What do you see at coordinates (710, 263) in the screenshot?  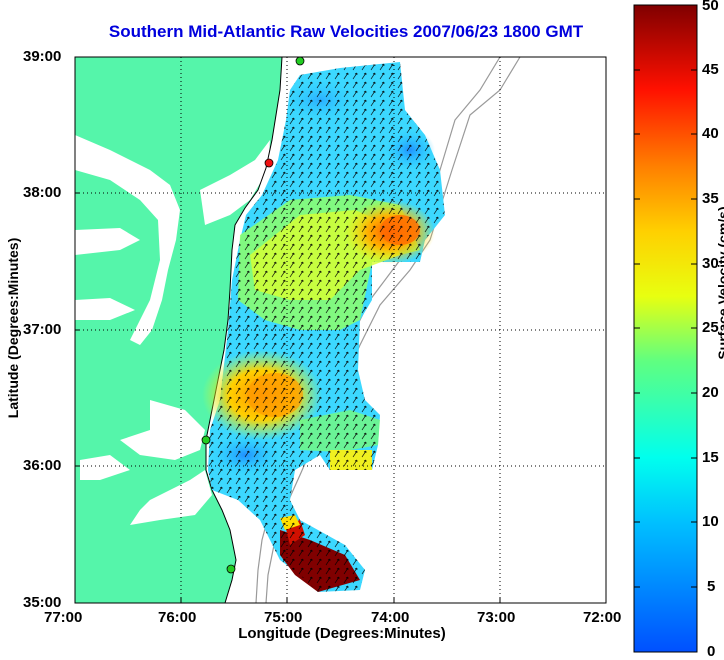 I see `colorbar-tick-label: 30` at bounding box center [710, 263].